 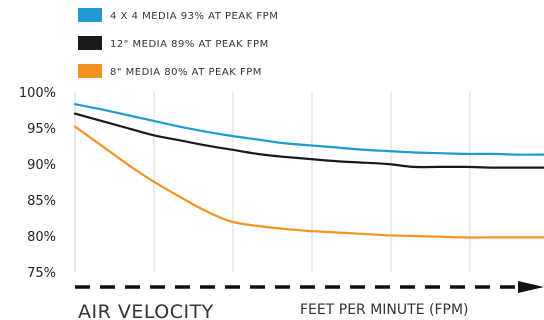 I want to click on x-axis-arrow, so click(x=309, y=287).